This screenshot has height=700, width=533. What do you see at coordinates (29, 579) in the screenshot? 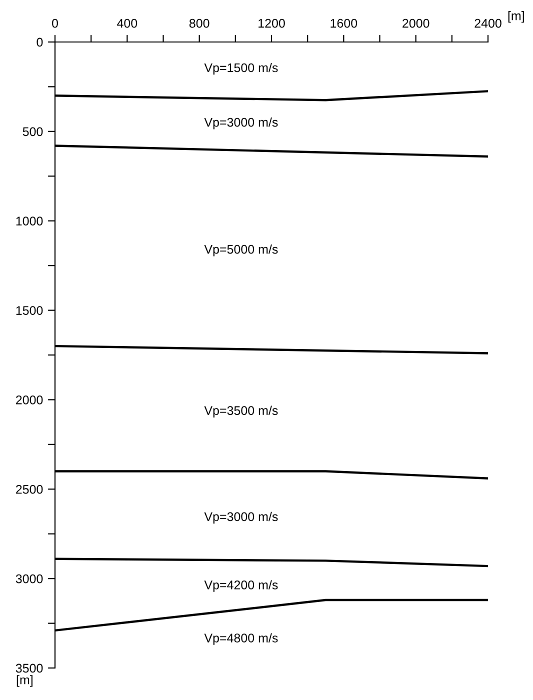
I see `y-tick-label: 3000` at bounding box center [29, 579].